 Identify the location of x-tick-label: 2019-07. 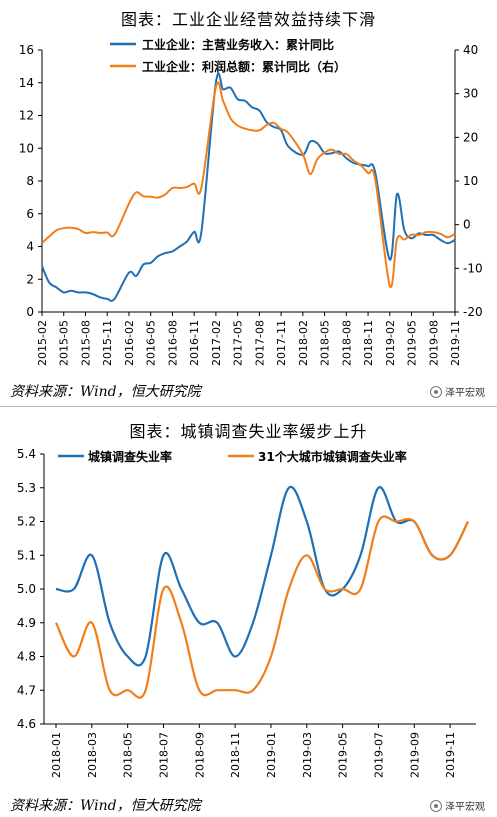
(378, 755).